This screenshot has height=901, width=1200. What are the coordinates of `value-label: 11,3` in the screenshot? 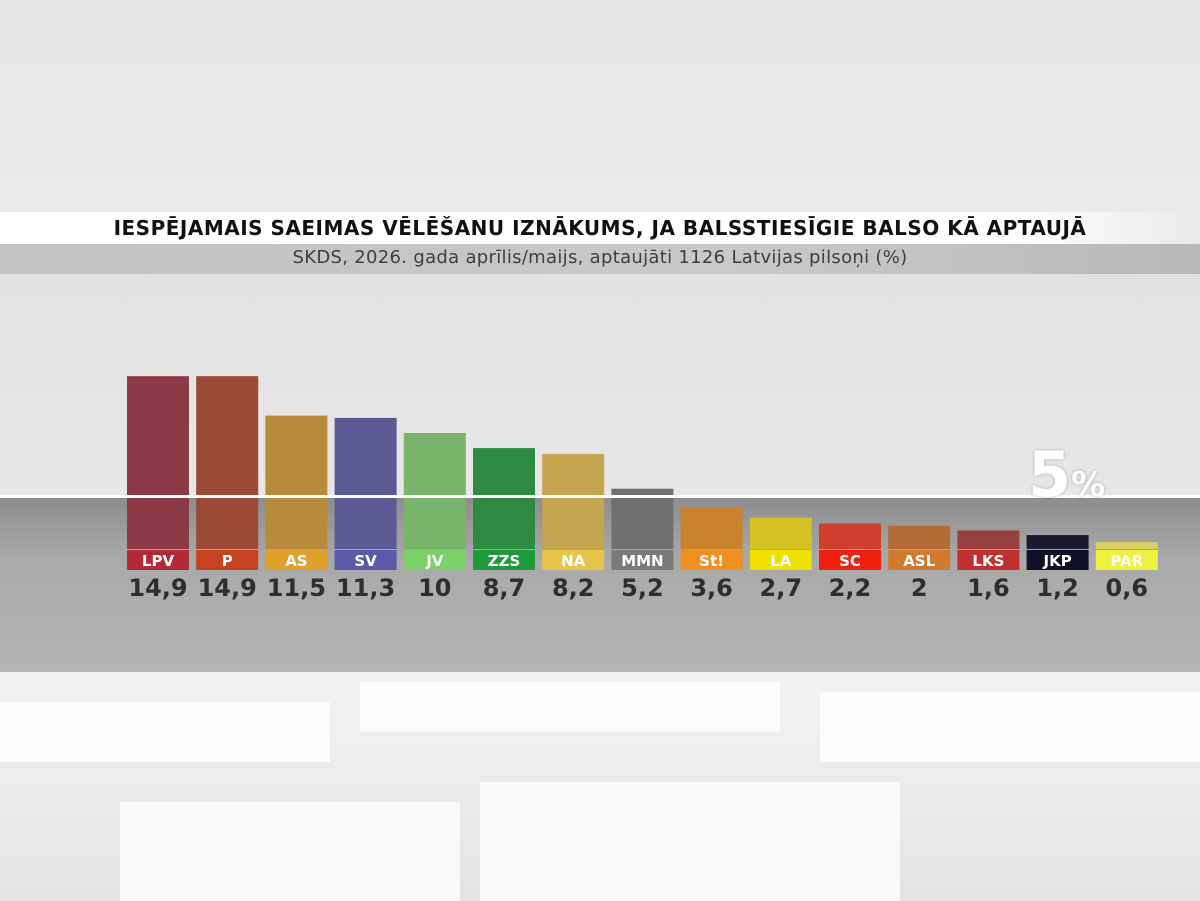 It's located at (365, 588).